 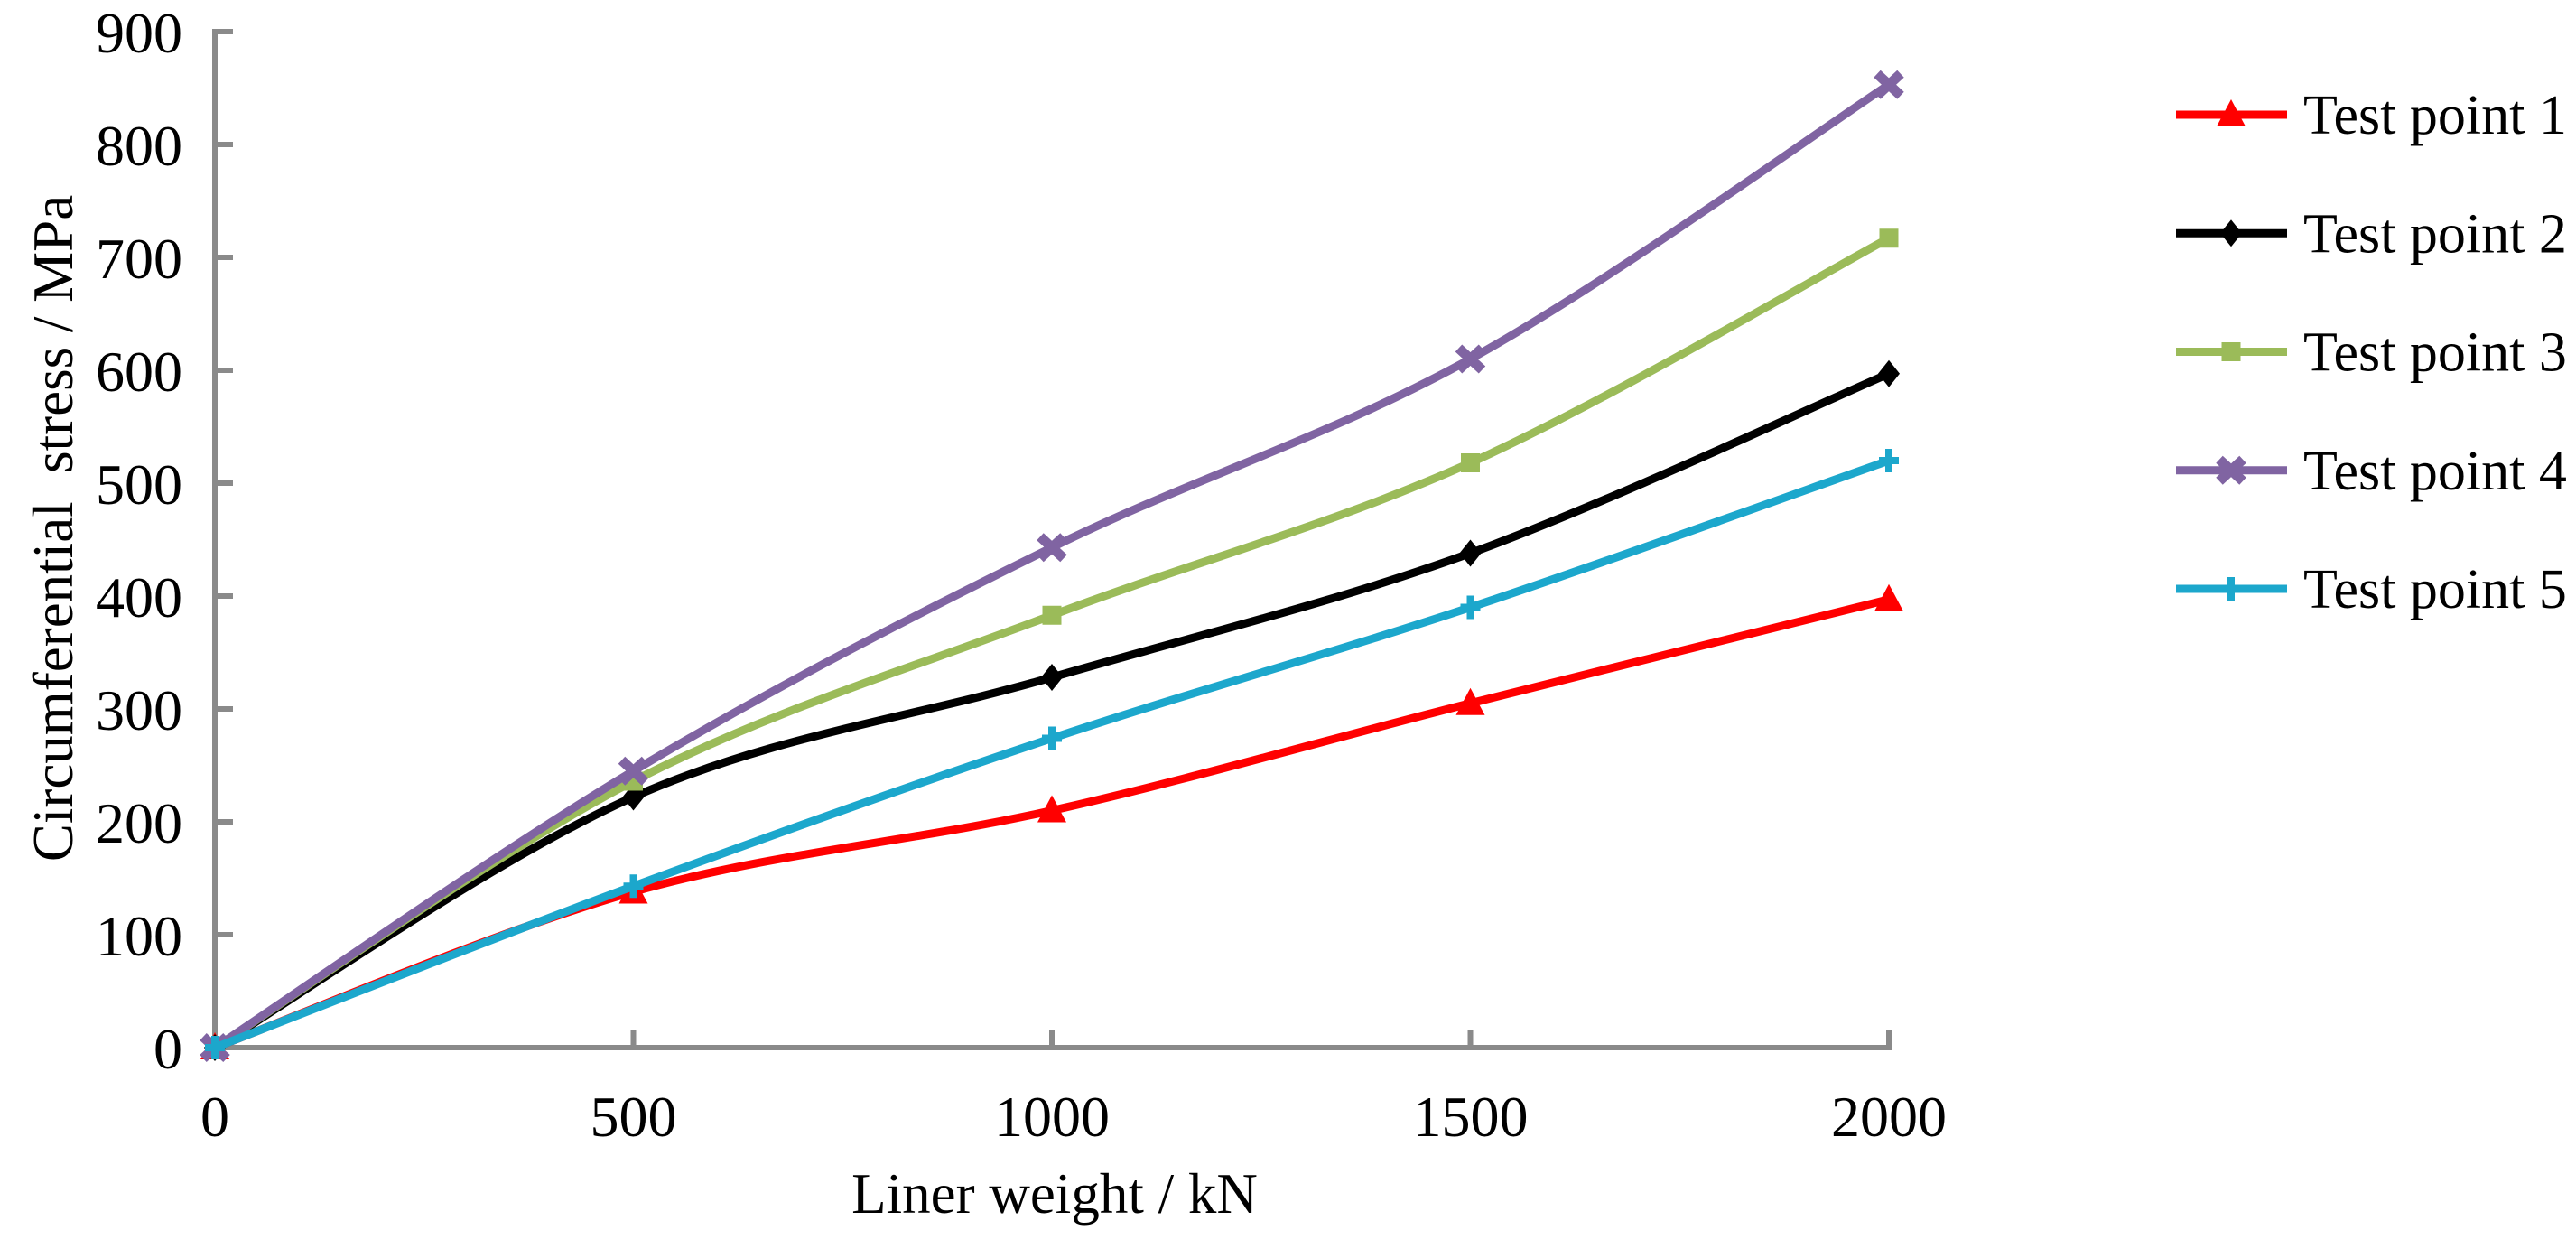 I want to click on legend-label-1: Test point 1, so click(x=2435, y=115).